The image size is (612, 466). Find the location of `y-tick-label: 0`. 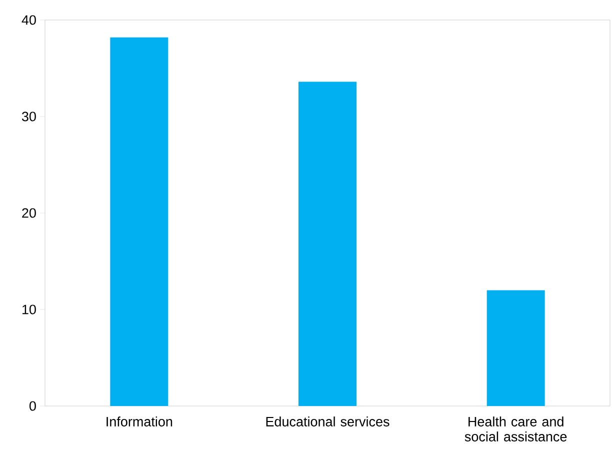

y-tick-label: 0 is located at coordinates (32, 406).